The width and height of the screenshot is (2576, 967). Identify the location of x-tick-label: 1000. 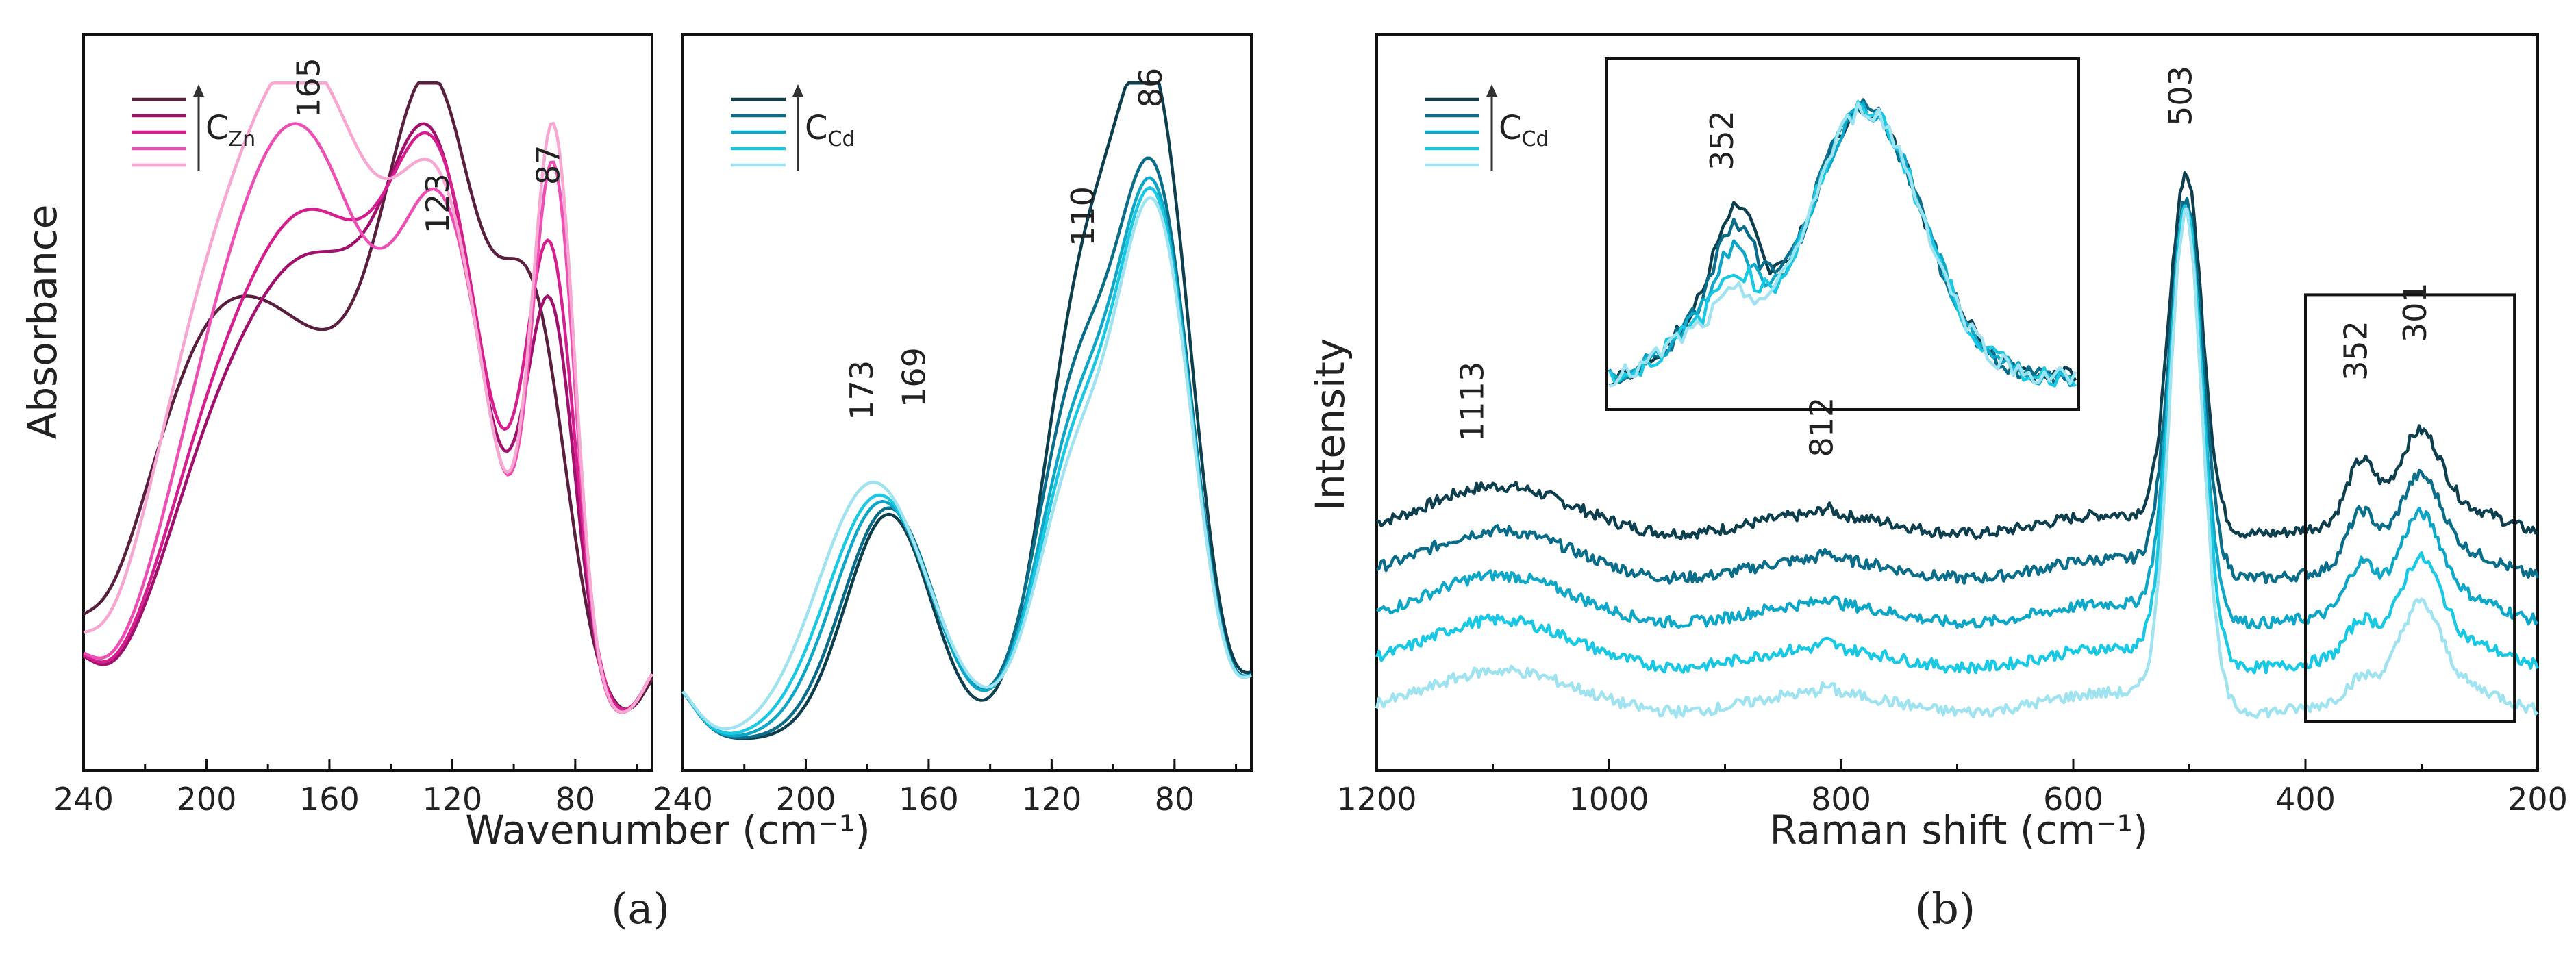
(1608, 799).